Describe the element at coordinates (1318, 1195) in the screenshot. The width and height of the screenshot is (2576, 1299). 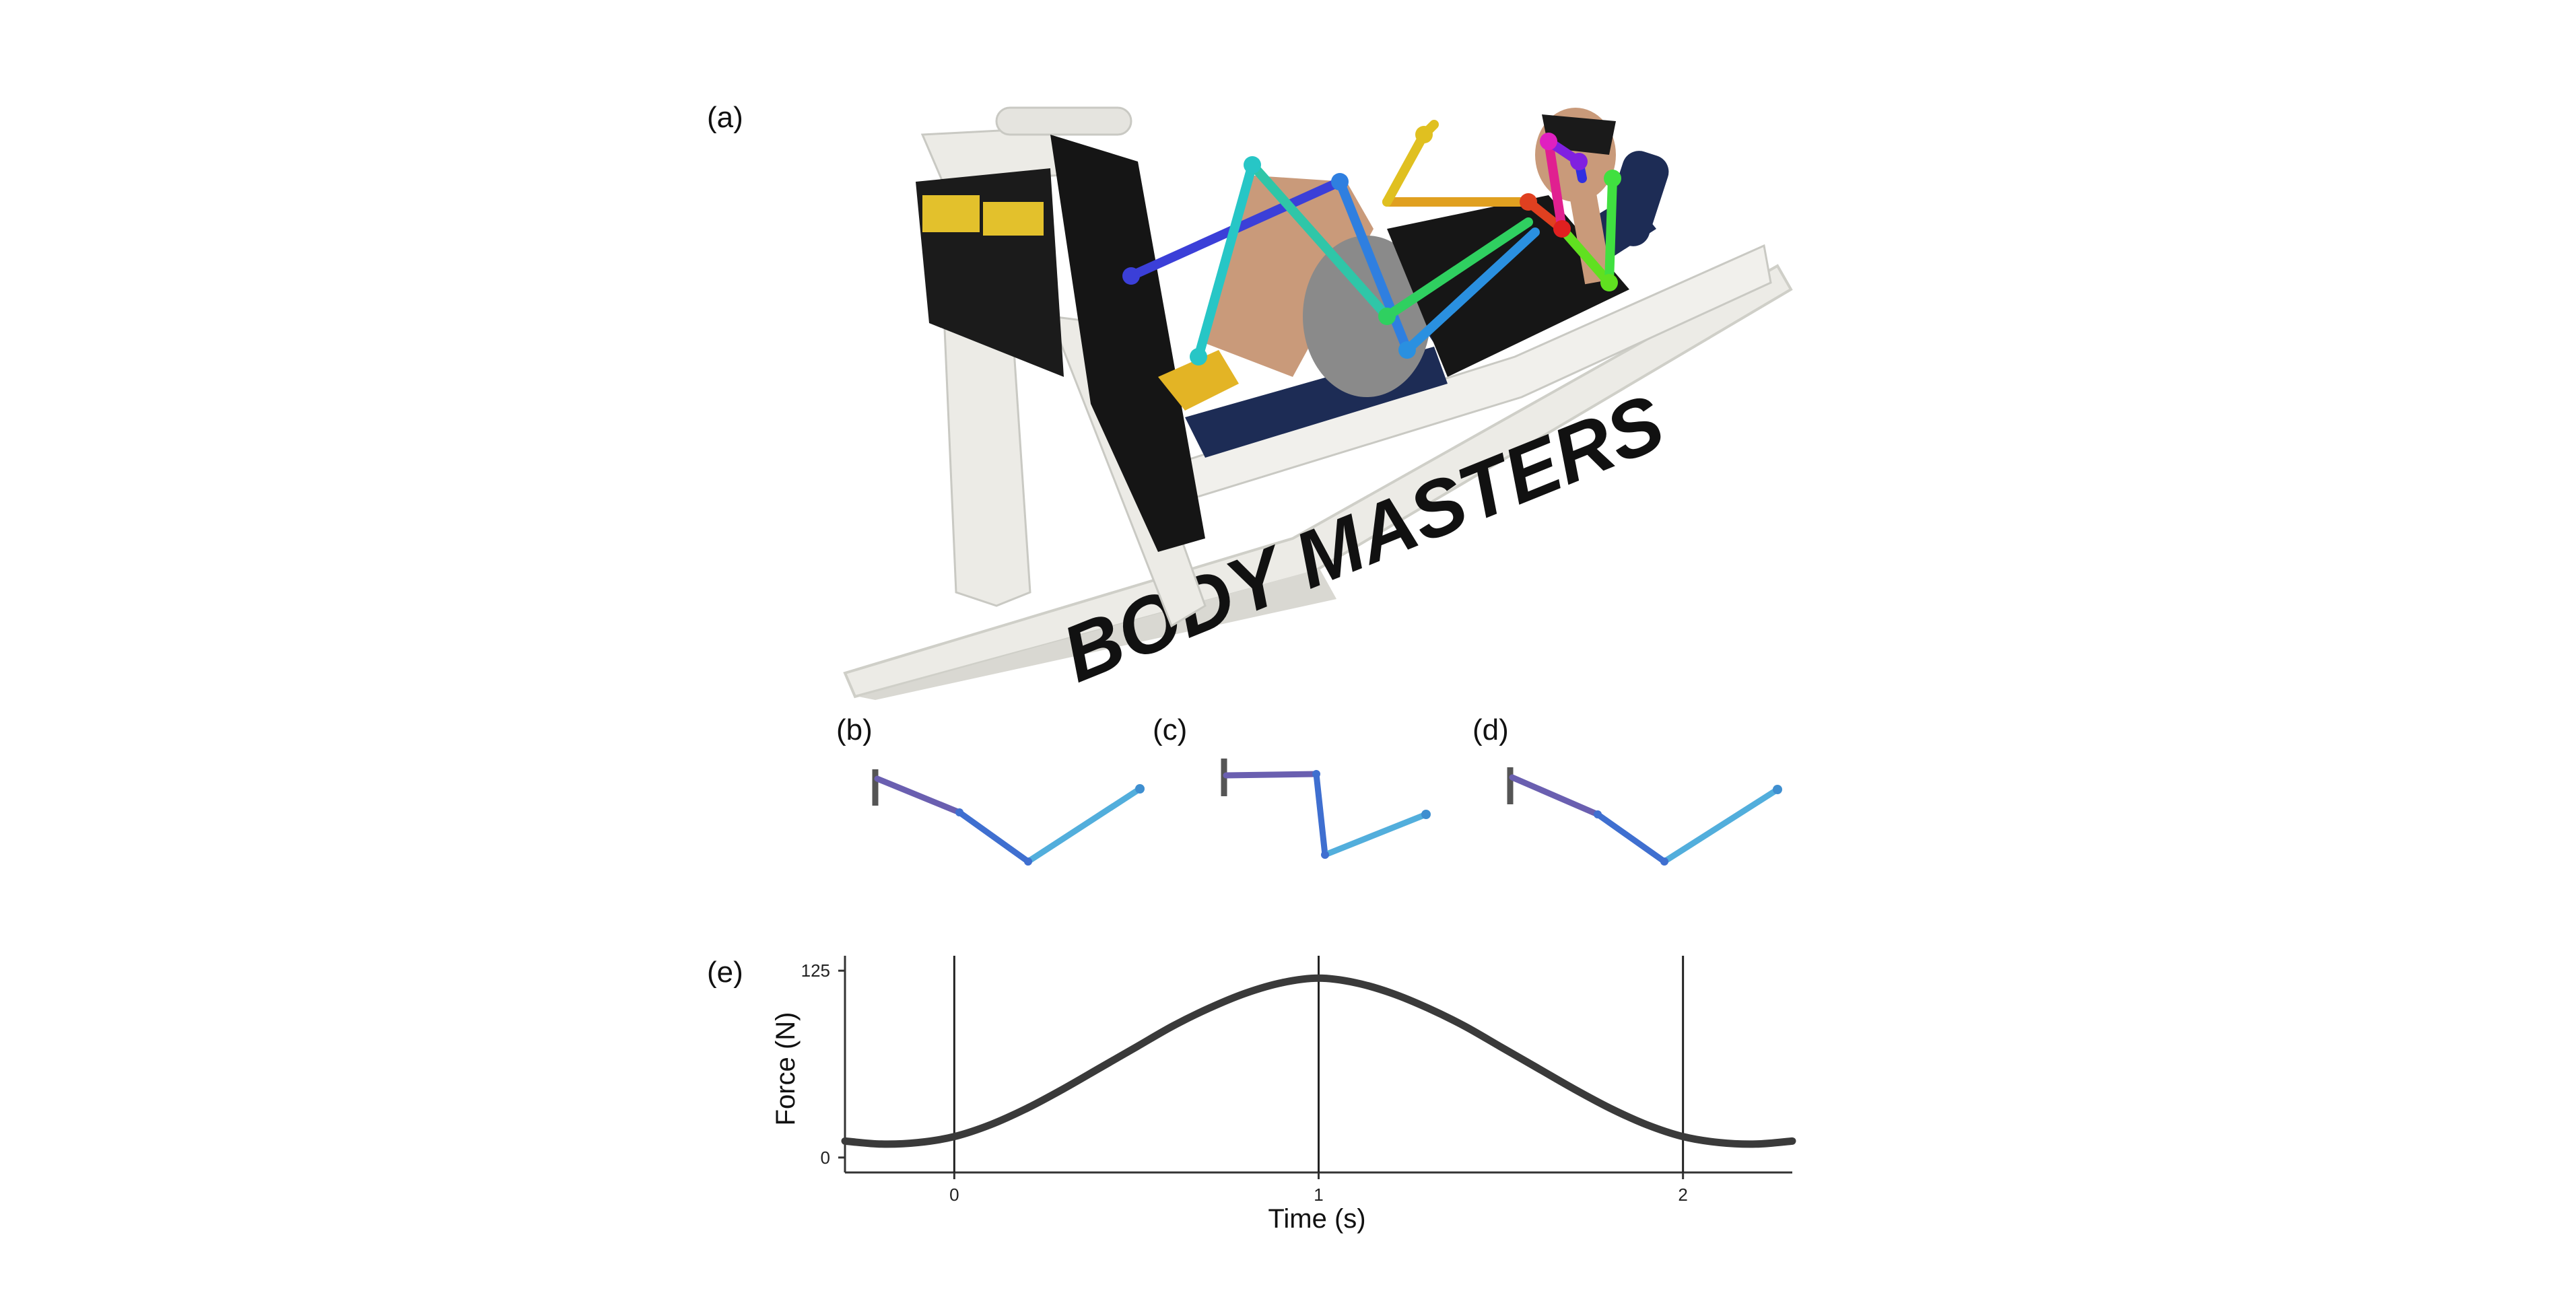
I see `x-tick-label: 1` at that location.